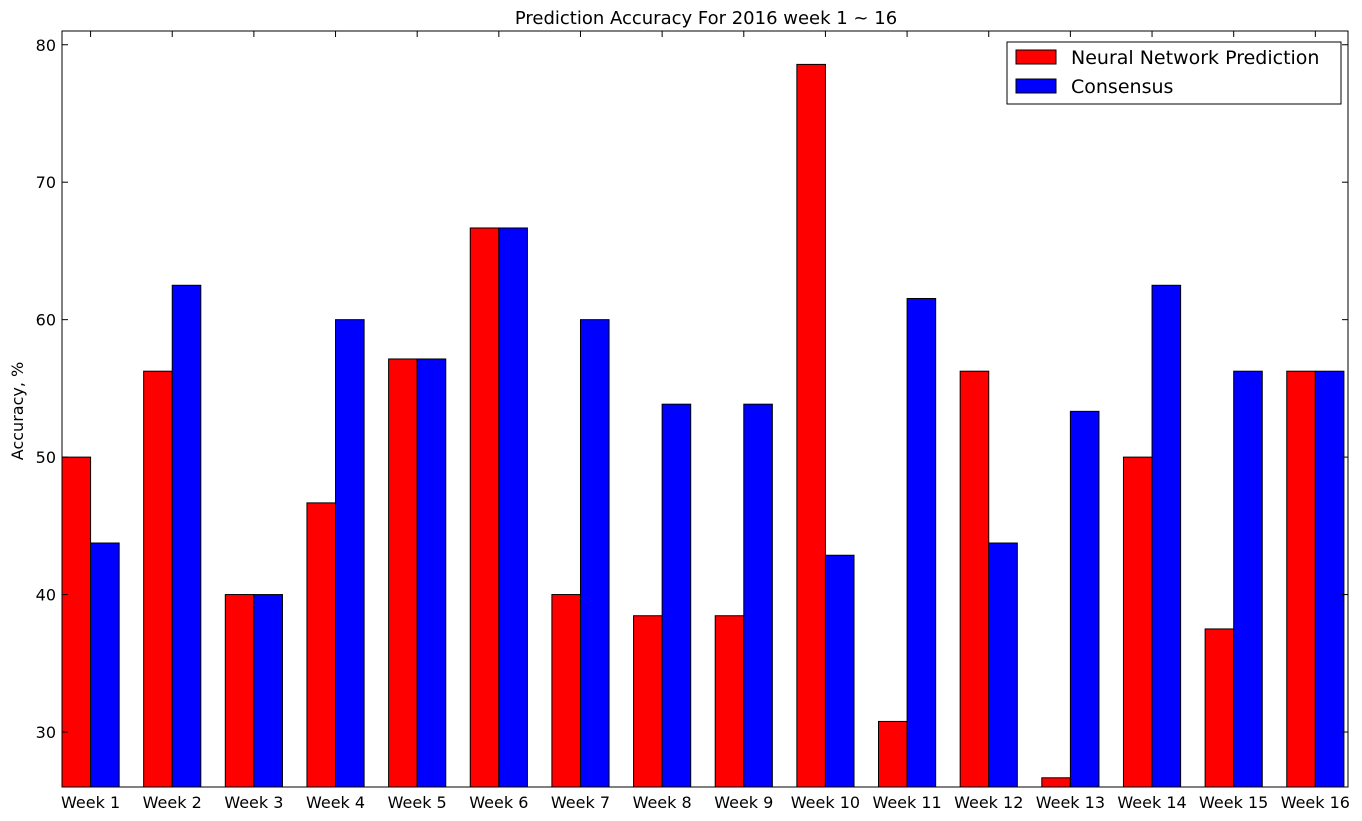 This screenshot has height=821, width=1362. What do you see at coordinates (335, 802) in the screenshot?
I see `x-tick-label: Week 4` at bounding box center [335, 802].